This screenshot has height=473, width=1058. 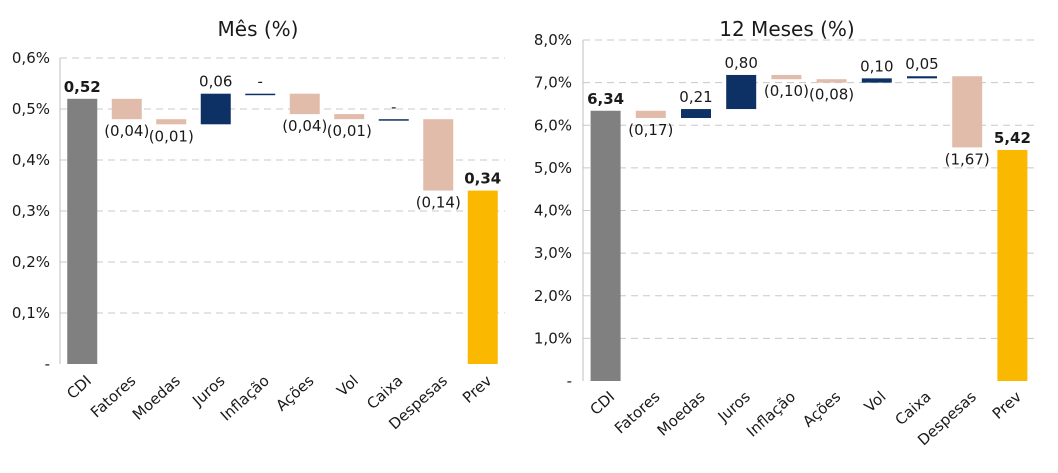 I want to click on month-data-label: 0,52, so click(x=82, y=87).